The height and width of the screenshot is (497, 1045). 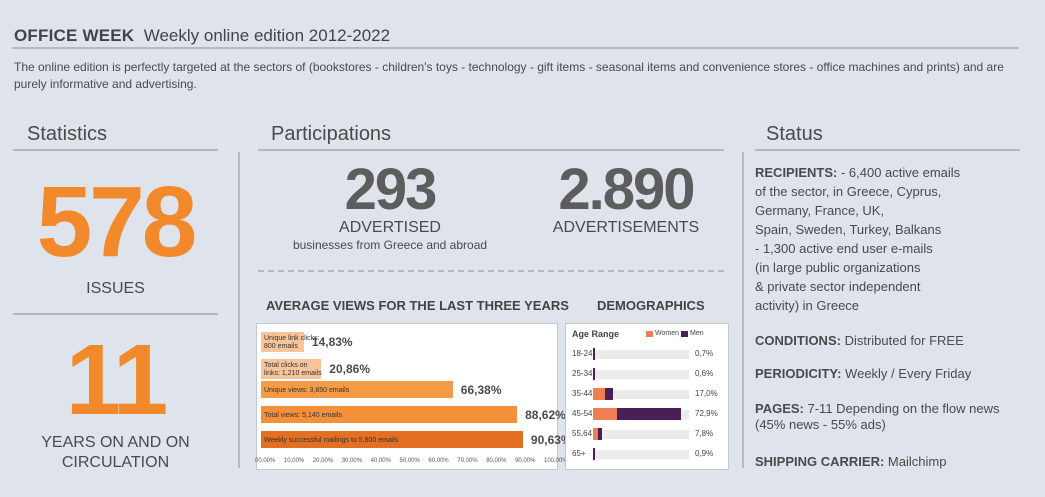 I want to click on recipients-line-8: activity) in Greece, so click(x=807, y=305).